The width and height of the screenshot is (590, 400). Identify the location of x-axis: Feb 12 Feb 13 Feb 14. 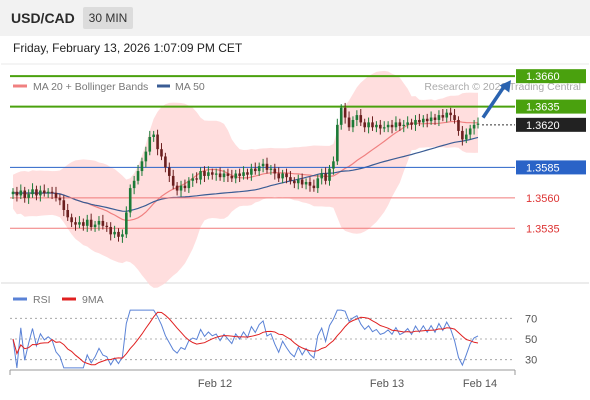
(262, 379).